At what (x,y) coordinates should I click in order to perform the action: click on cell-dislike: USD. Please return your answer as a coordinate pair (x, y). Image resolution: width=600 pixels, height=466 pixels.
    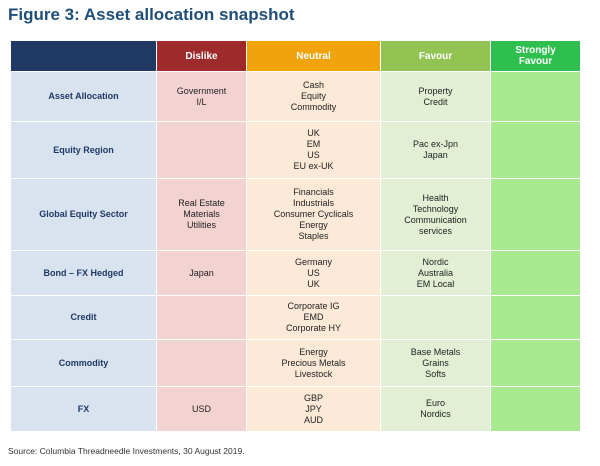
    Looking at the image, I should click on (201, 409).